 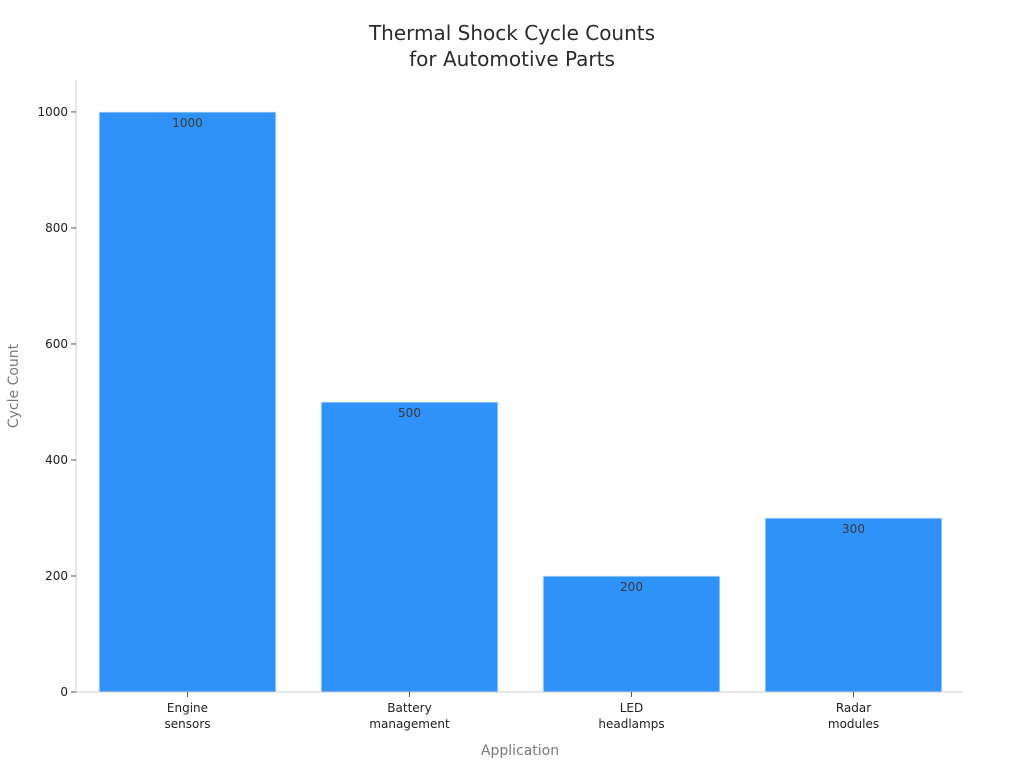 What do you see at coordinates (56, 576) in the screenshot?
I see `y-tick-label-1: 200` at bounding box center [56, 576].